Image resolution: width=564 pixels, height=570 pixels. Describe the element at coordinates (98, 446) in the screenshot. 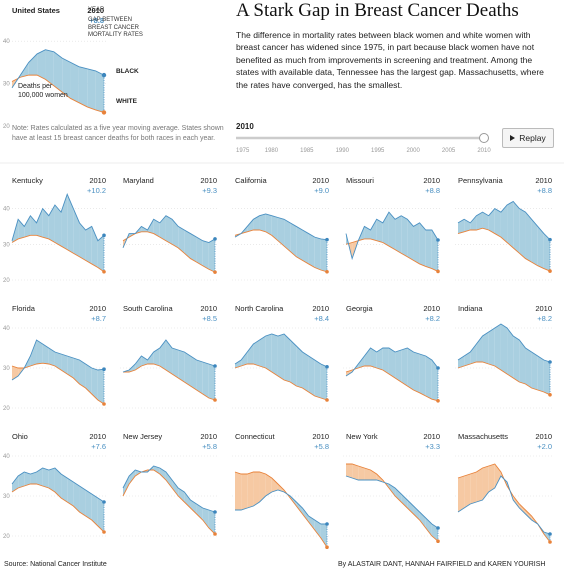

I see `ohio-gap: +7.6` at that location.